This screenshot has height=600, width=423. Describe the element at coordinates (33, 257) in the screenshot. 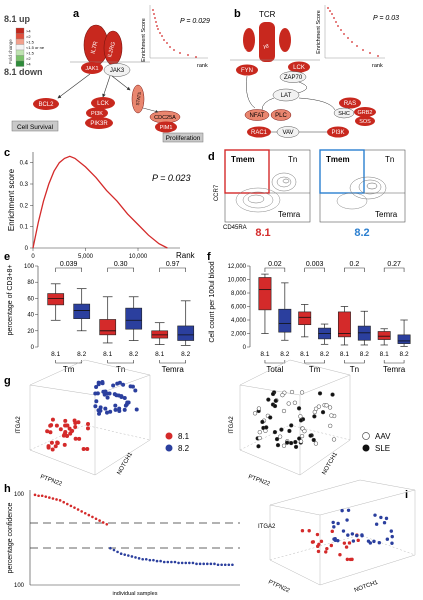

I see `c-xtick-label: 0` at that location.